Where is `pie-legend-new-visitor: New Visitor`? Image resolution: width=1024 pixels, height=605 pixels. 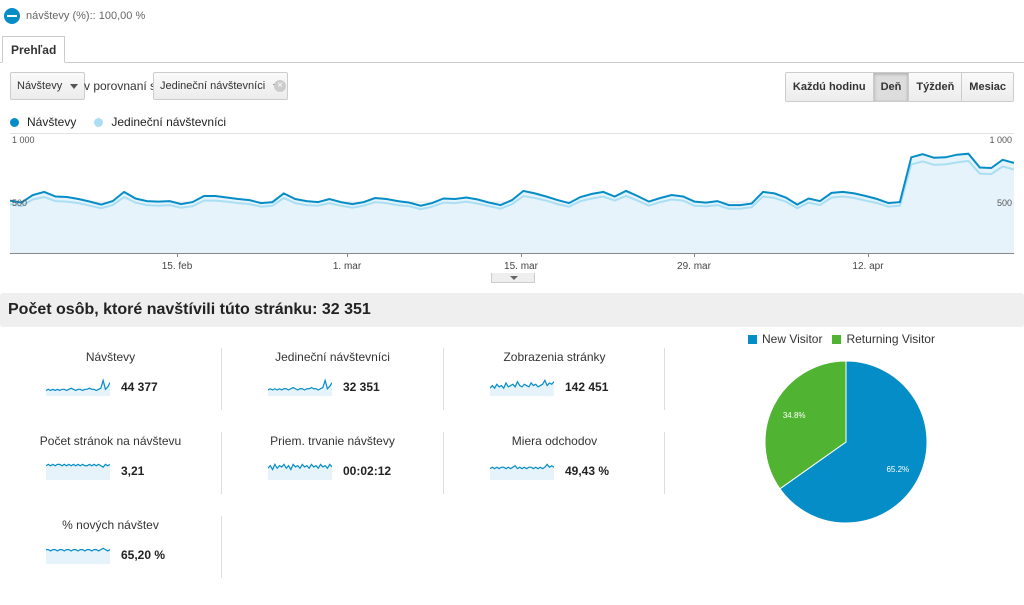
pie-legend-new-visitor: New Visitor is located at coordinates (785, 339).